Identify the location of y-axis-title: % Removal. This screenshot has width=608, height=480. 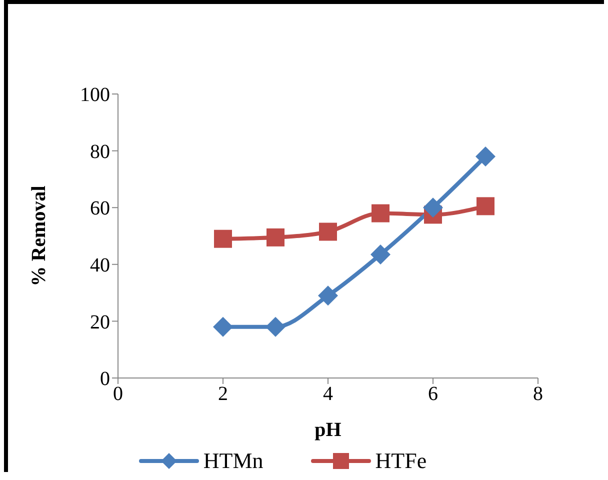
(39, 235).